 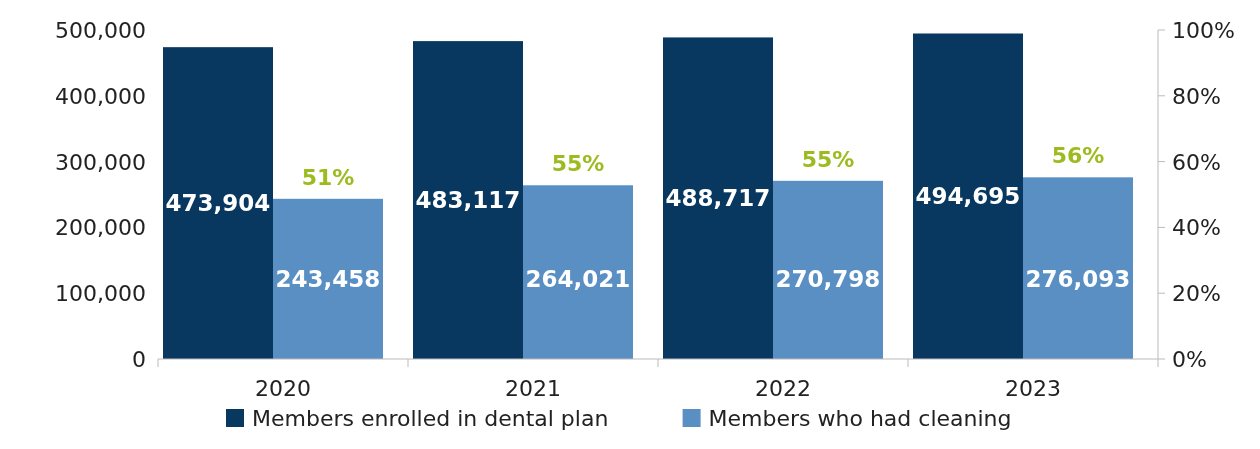 I want to click on x-tick-label: 2021, so click(x=533, y=388).